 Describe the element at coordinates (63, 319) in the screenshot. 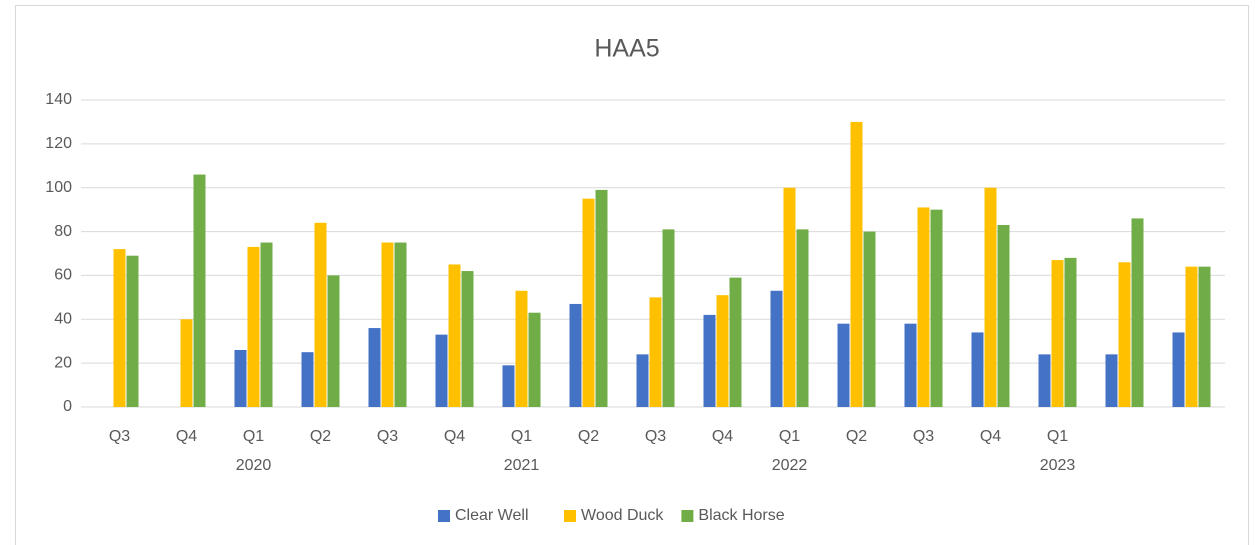

I see `y-tick-label: 40` at that location.